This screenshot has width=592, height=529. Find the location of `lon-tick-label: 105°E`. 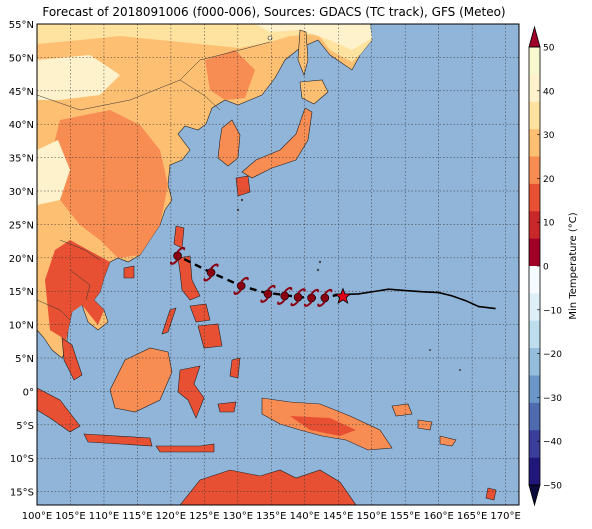

lon-tick-label: 105°E is located at coordinates (70, 516).